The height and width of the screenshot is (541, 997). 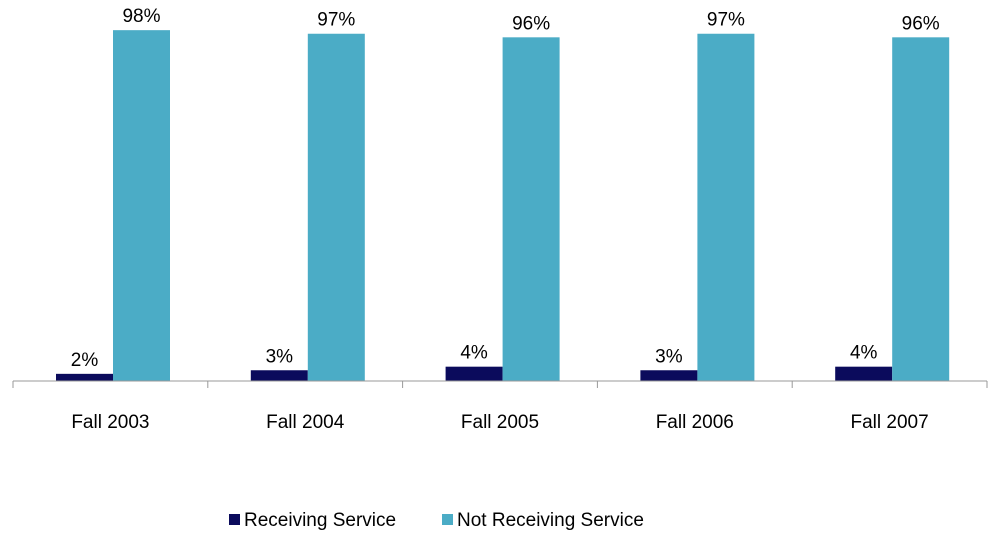 What do you see at coordinates (695, 422) in the screenshot?
I see `x-tick-label-4: Fall 2006` at bounding box center [695, 422].